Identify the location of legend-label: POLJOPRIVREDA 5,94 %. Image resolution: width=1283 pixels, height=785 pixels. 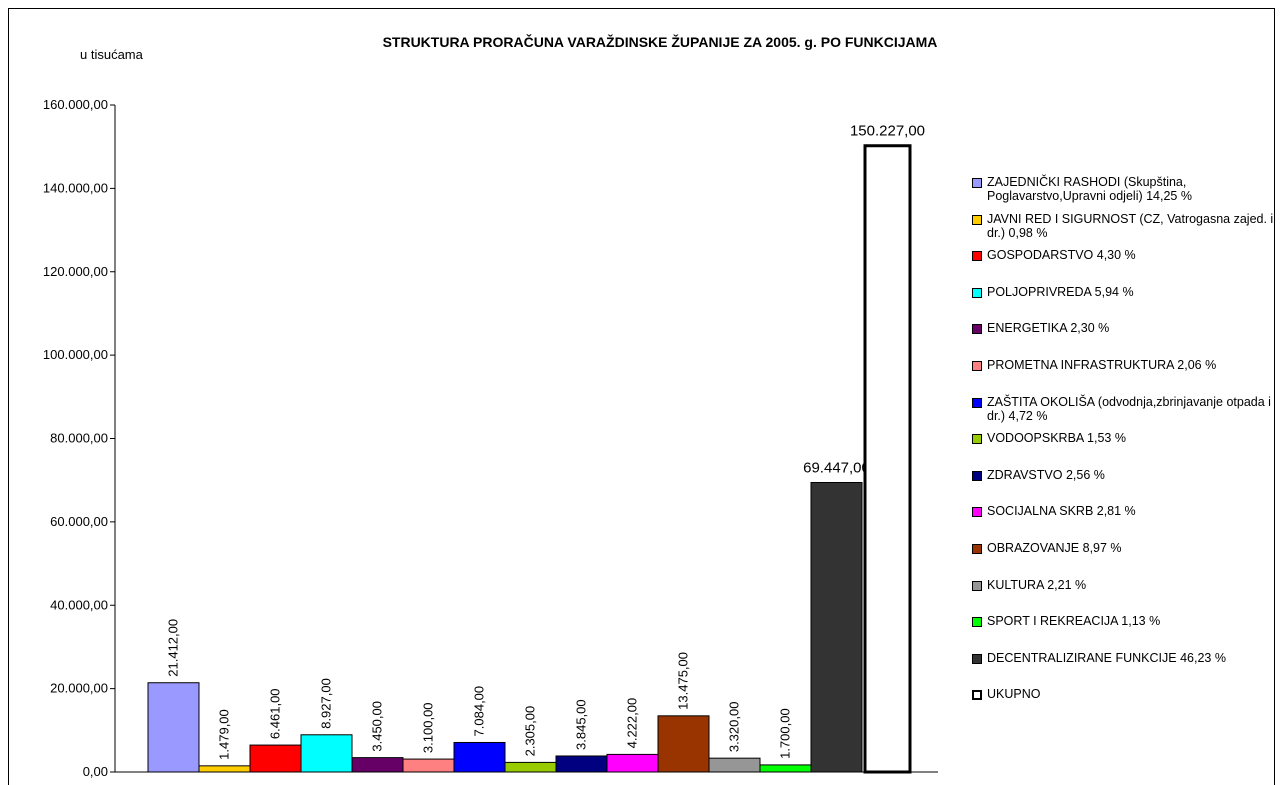
(1060, 291).